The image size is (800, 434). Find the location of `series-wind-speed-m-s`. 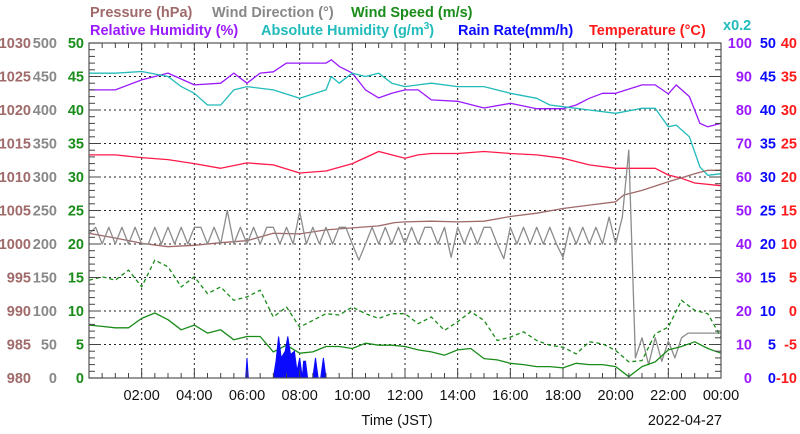

series-wind-speed-m-s is located at coordinates (405, 345).